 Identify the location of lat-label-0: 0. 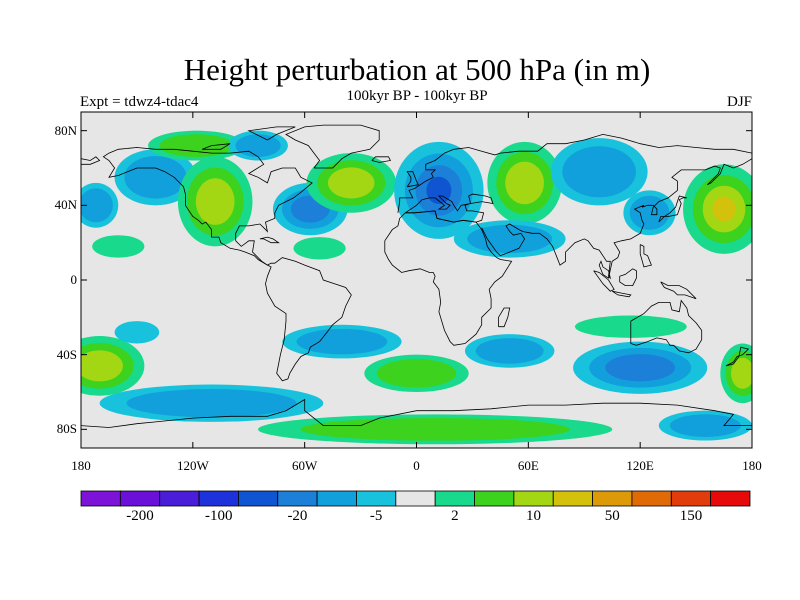
(74, 279).